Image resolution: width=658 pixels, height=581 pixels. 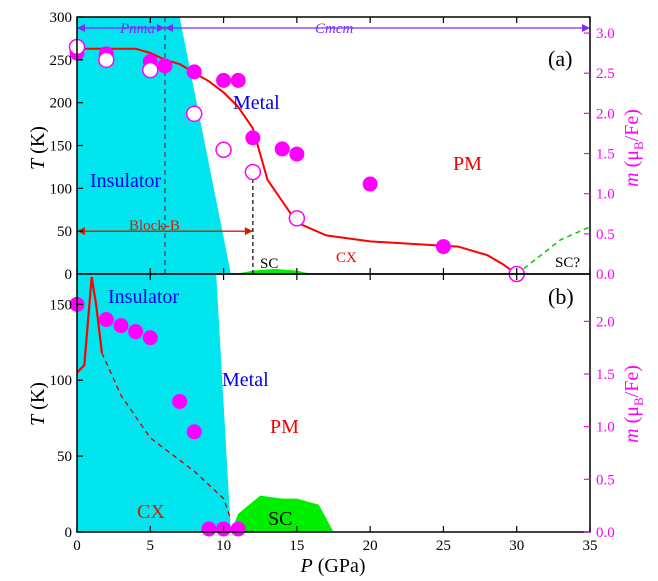 What do you see at coordinates (586, 28) in the screenshot?
I see `cmcm-arrow-head-right` at bounding box center [586, 28].